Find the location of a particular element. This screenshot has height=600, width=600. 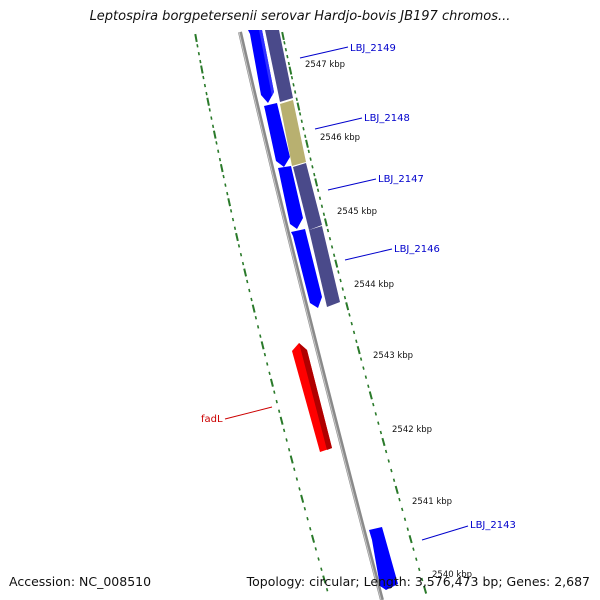

gene-LBJ_2149-forward is located at coordinates (261, 66).